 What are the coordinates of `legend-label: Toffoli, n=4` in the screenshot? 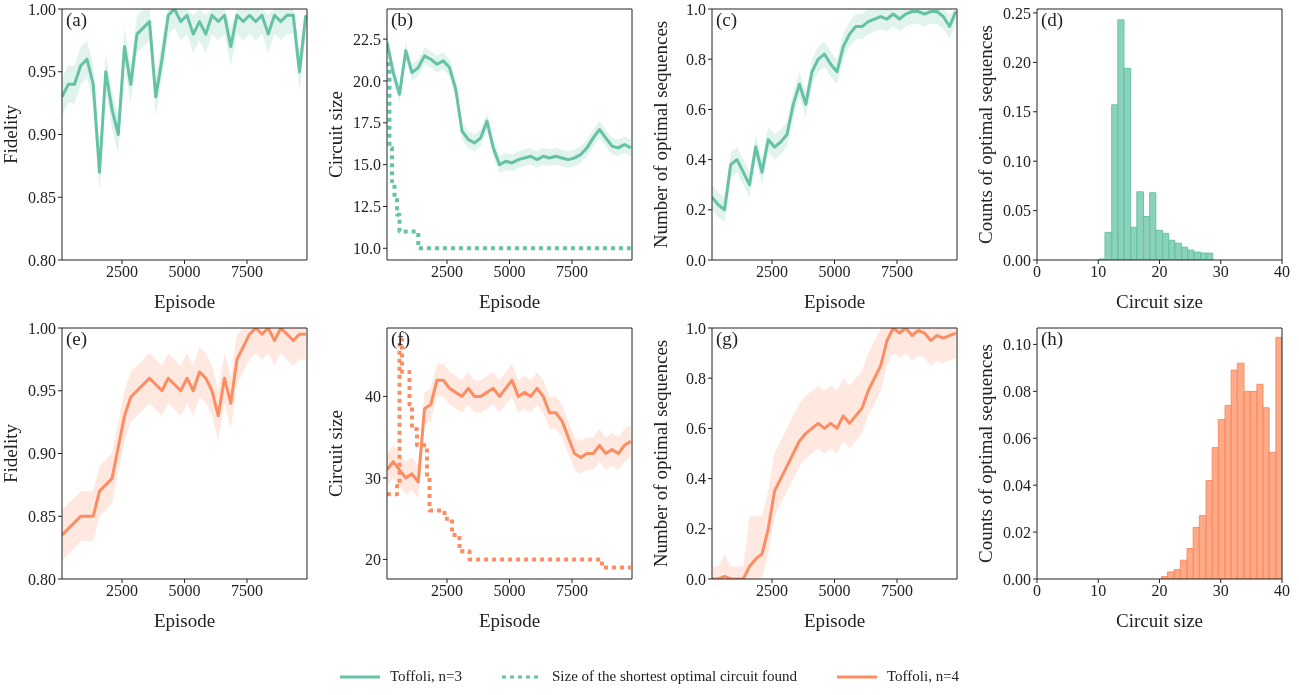 It's located at (923, 676).